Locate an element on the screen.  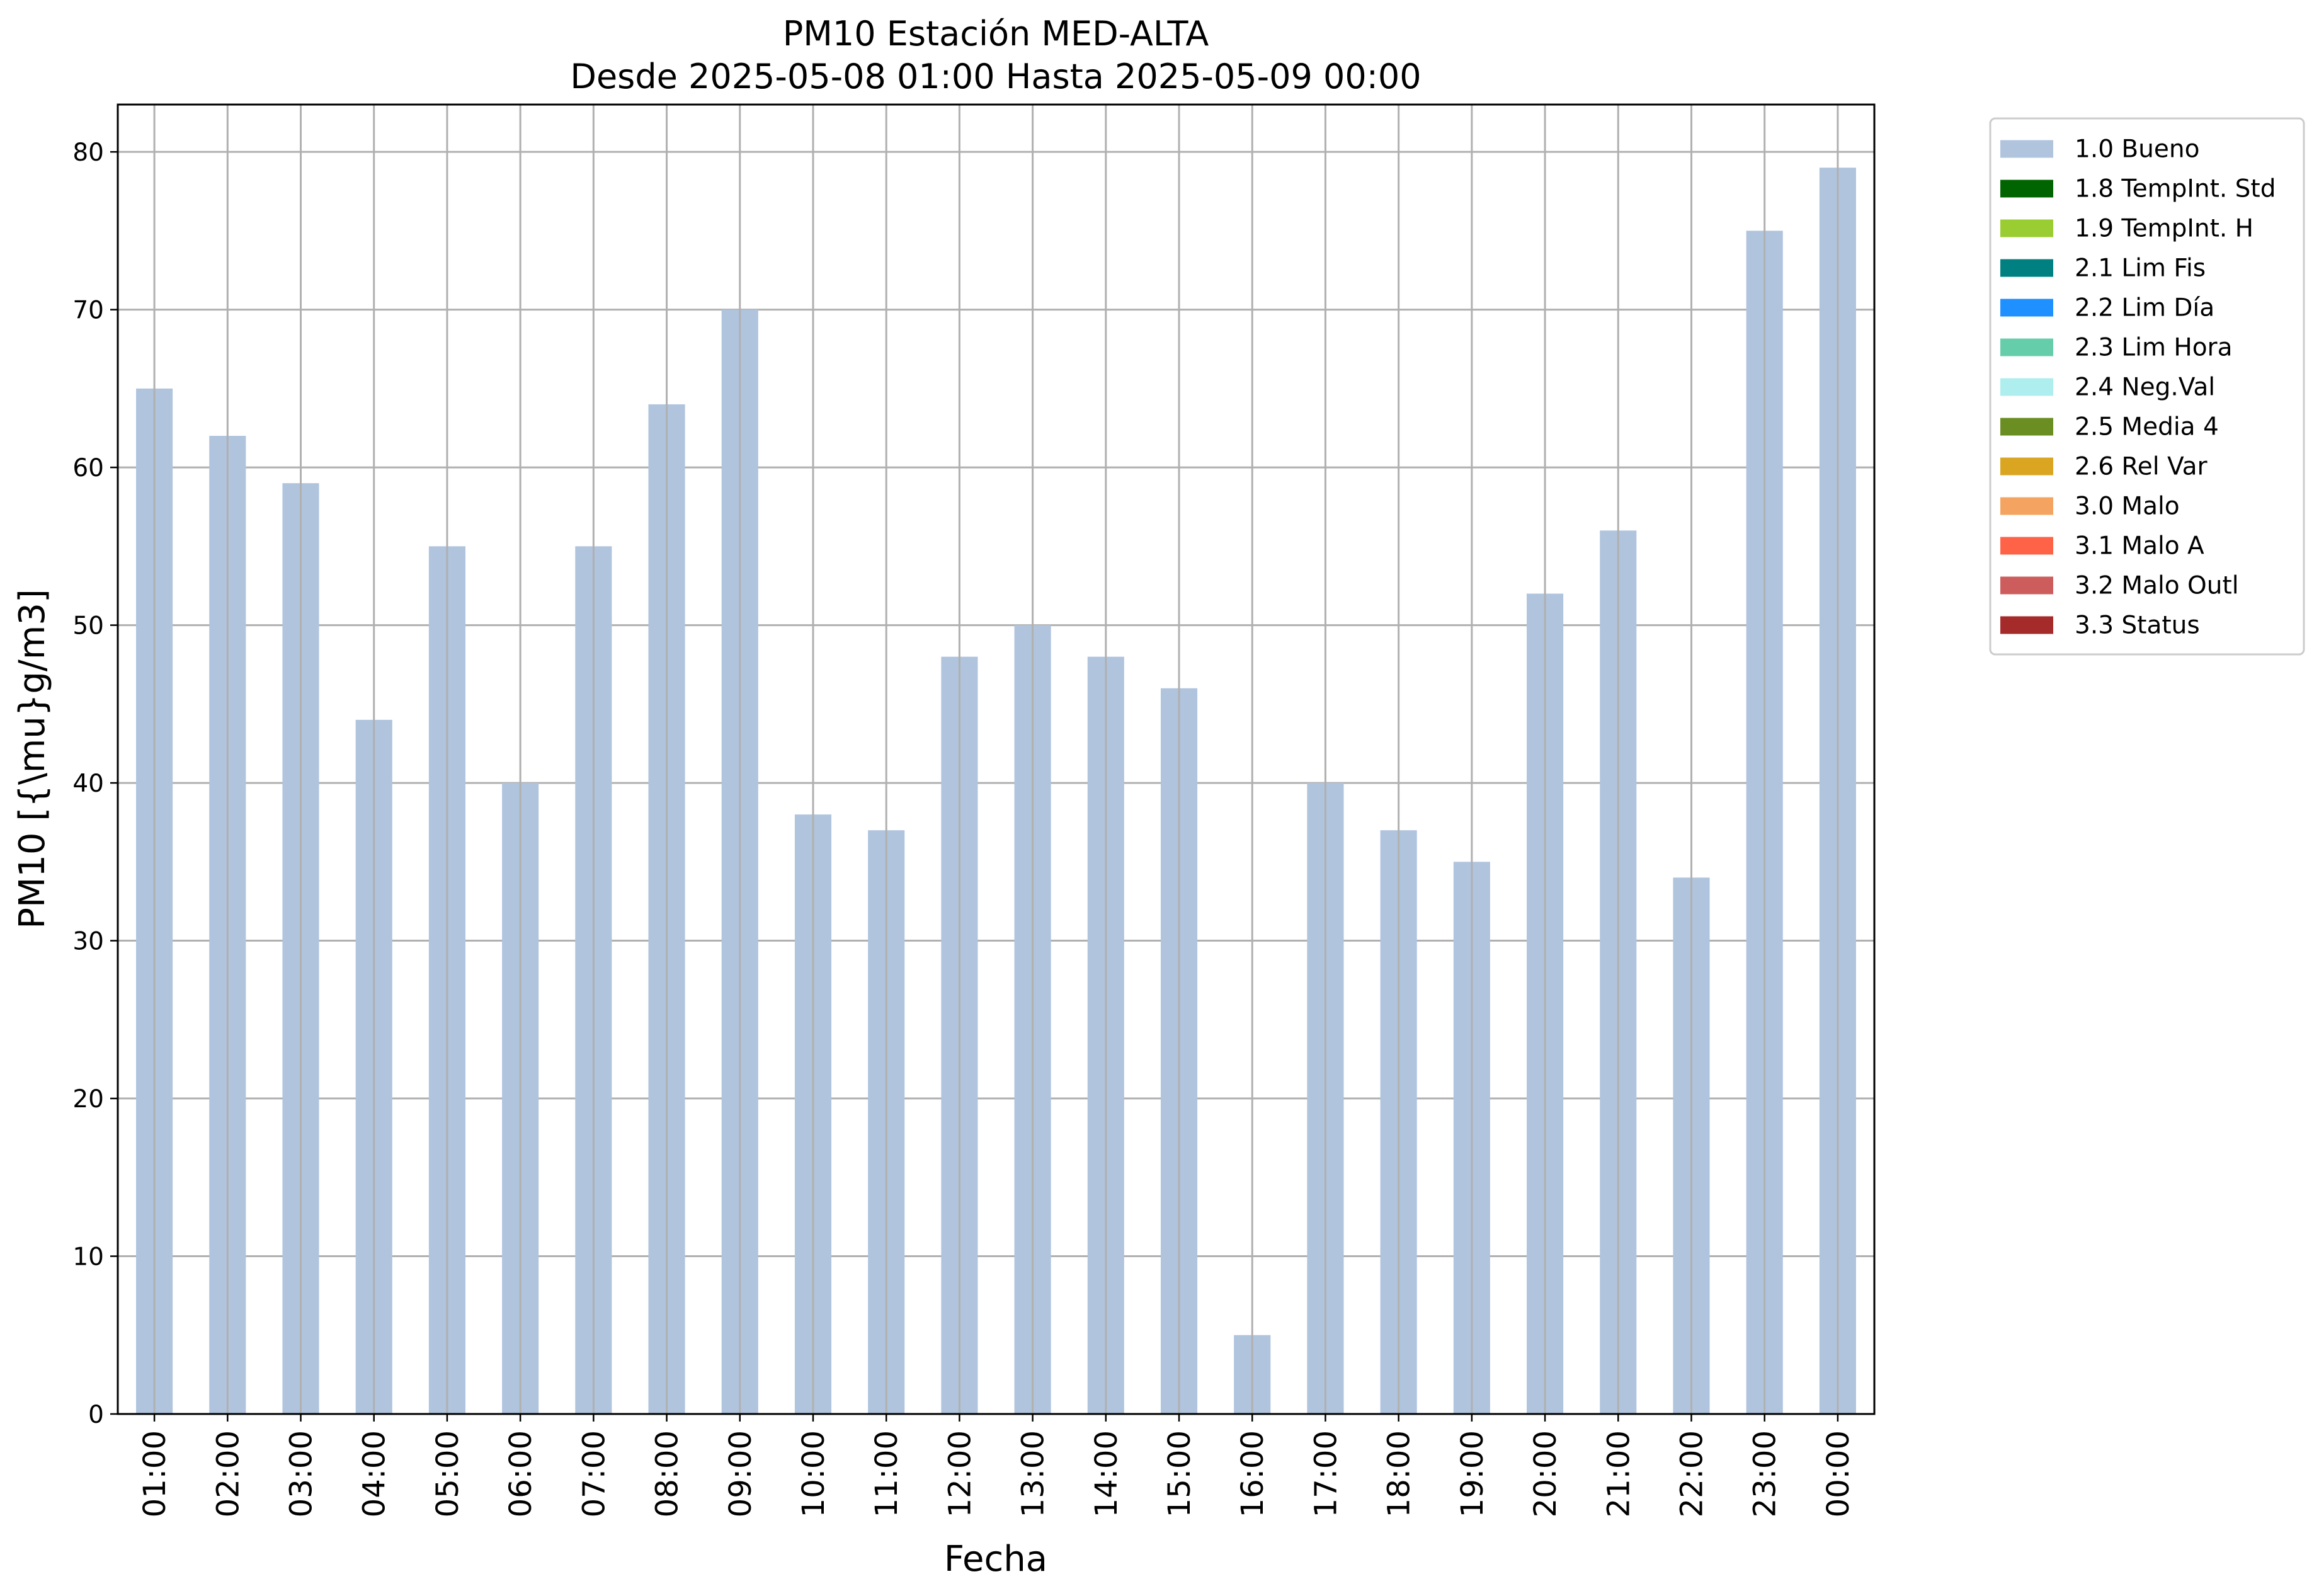
x-tick-label: 17:00 is located at coordinates (1325, 1473).